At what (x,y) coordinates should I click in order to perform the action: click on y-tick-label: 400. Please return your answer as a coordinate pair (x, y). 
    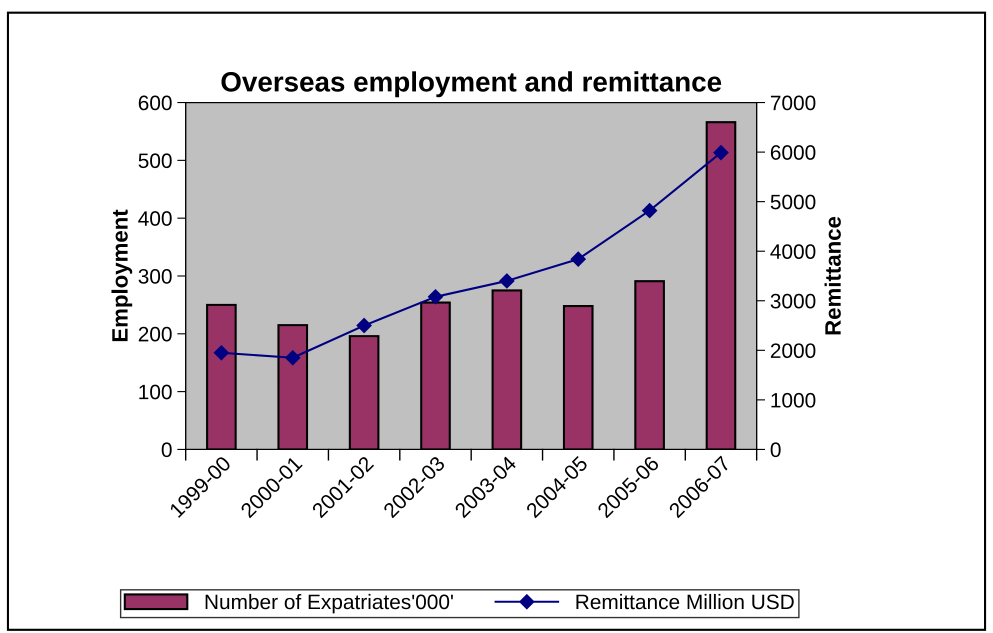
    Looking at the image, I should click on (155, 218).